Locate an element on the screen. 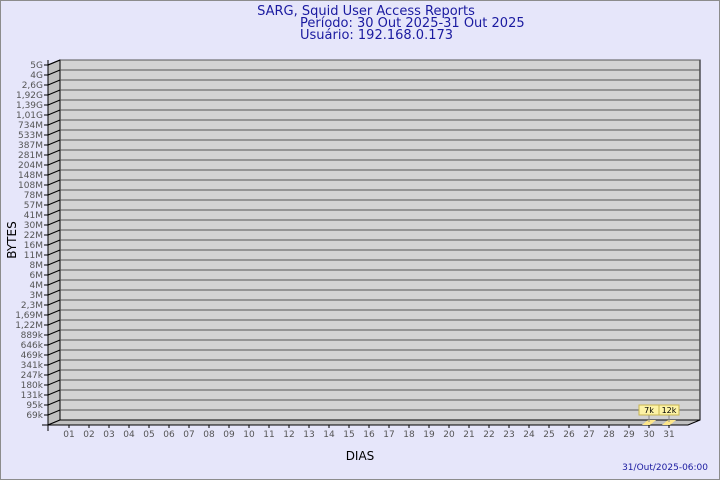 The image size is (720, 480). y-tick-label: 69k is located at coordinates (34, 416).